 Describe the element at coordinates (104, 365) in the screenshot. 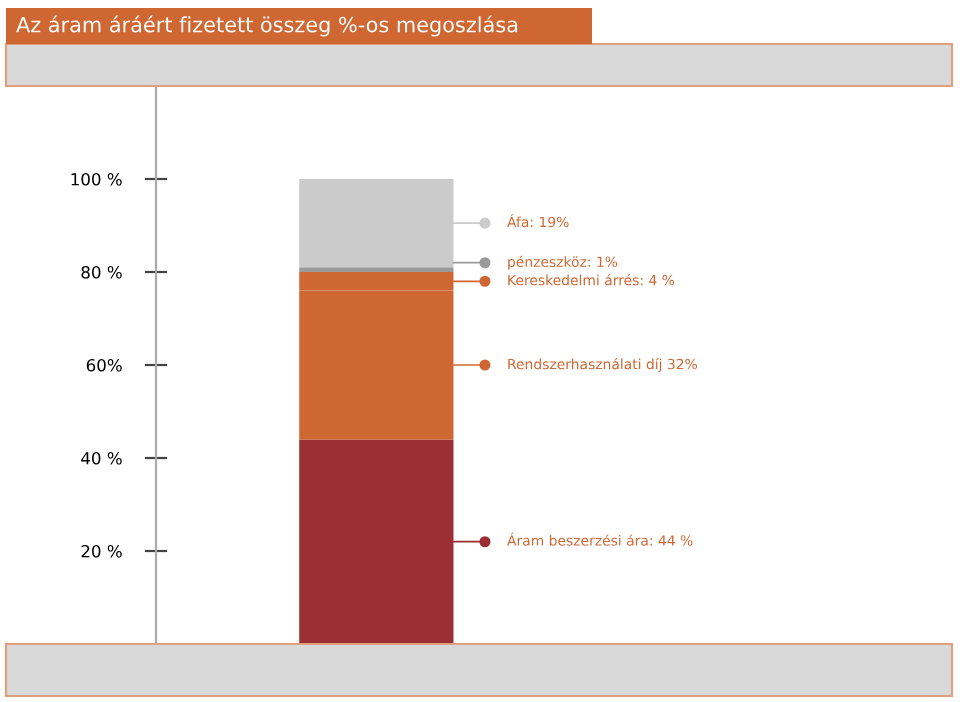

I see `y-tick-label: 60%` at that location.